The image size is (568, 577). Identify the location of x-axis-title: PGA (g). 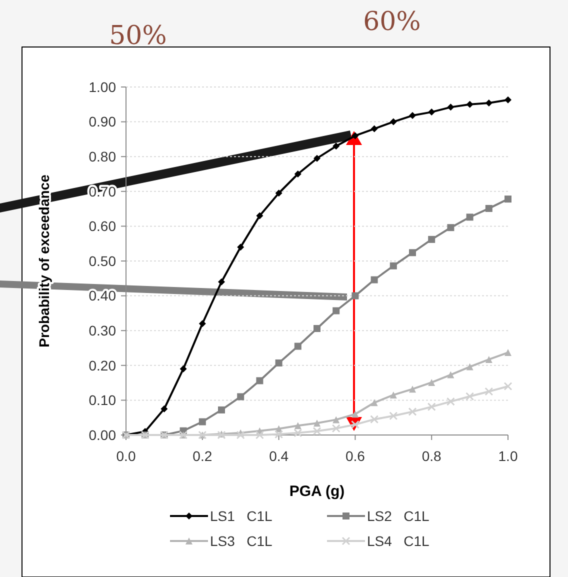
(317, 491).